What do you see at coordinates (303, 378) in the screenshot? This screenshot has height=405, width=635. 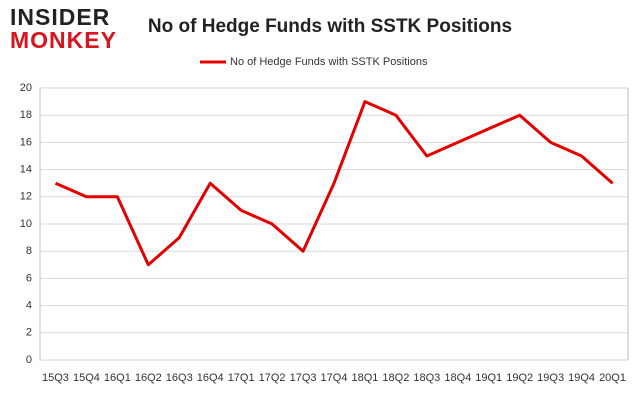 I see `x-tick-label: 17Q3` at bounding box center [303, 378].